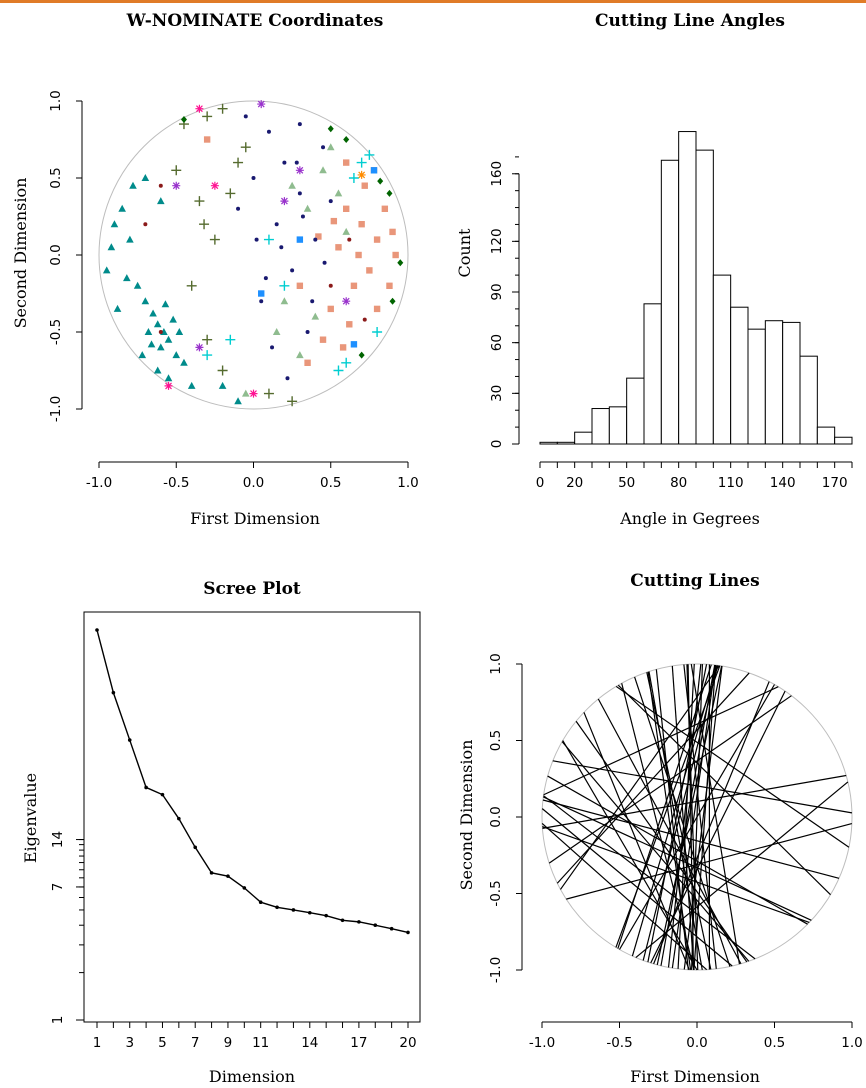 This screenshot has height=1088, width=866. What do you see at coordinates (497, 342) in the screenshot?
I see `y-tick-label: 60` at bounding box center [497, 342].